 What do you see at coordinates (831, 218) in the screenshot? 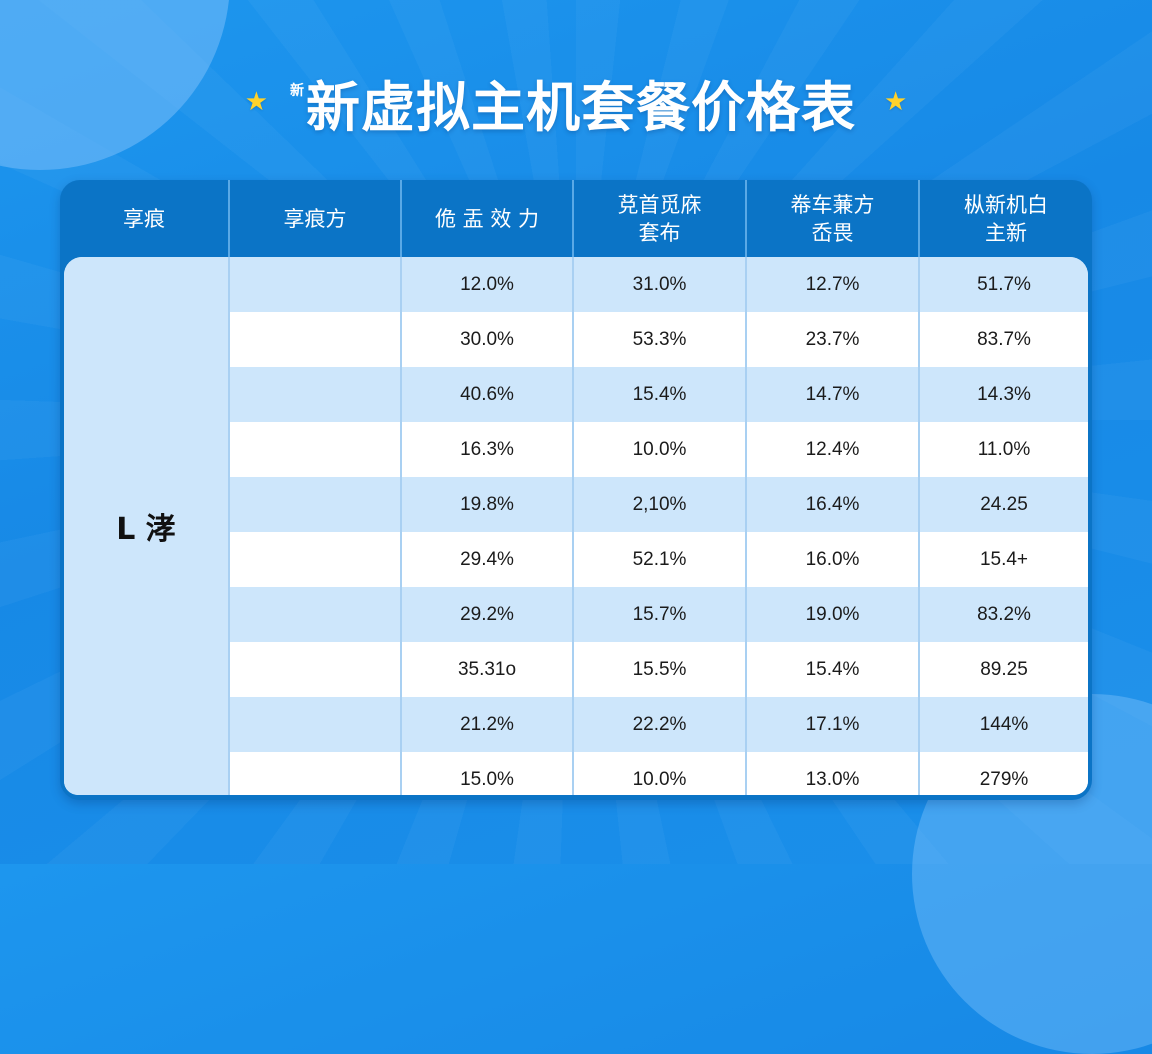
I see `column-header: 帣车蒹方 岙畏` at bounding box center [831, 218].